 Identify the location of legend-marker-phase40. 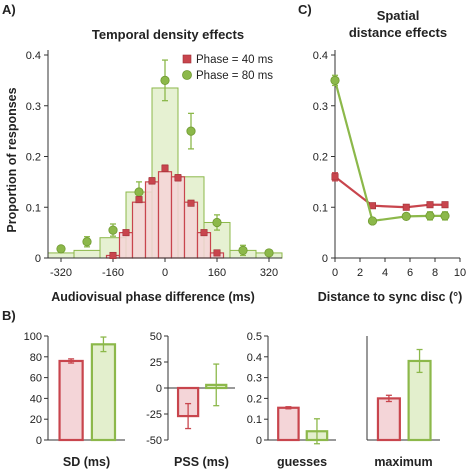
(187, 59).